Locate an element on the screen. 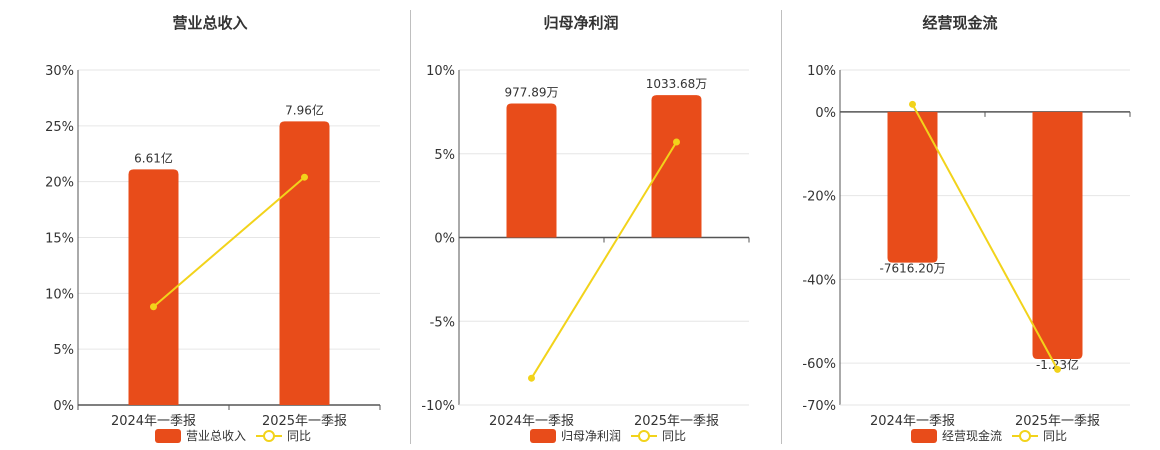  legend-label: 营业总收入 is located at coordinates (216, 436).